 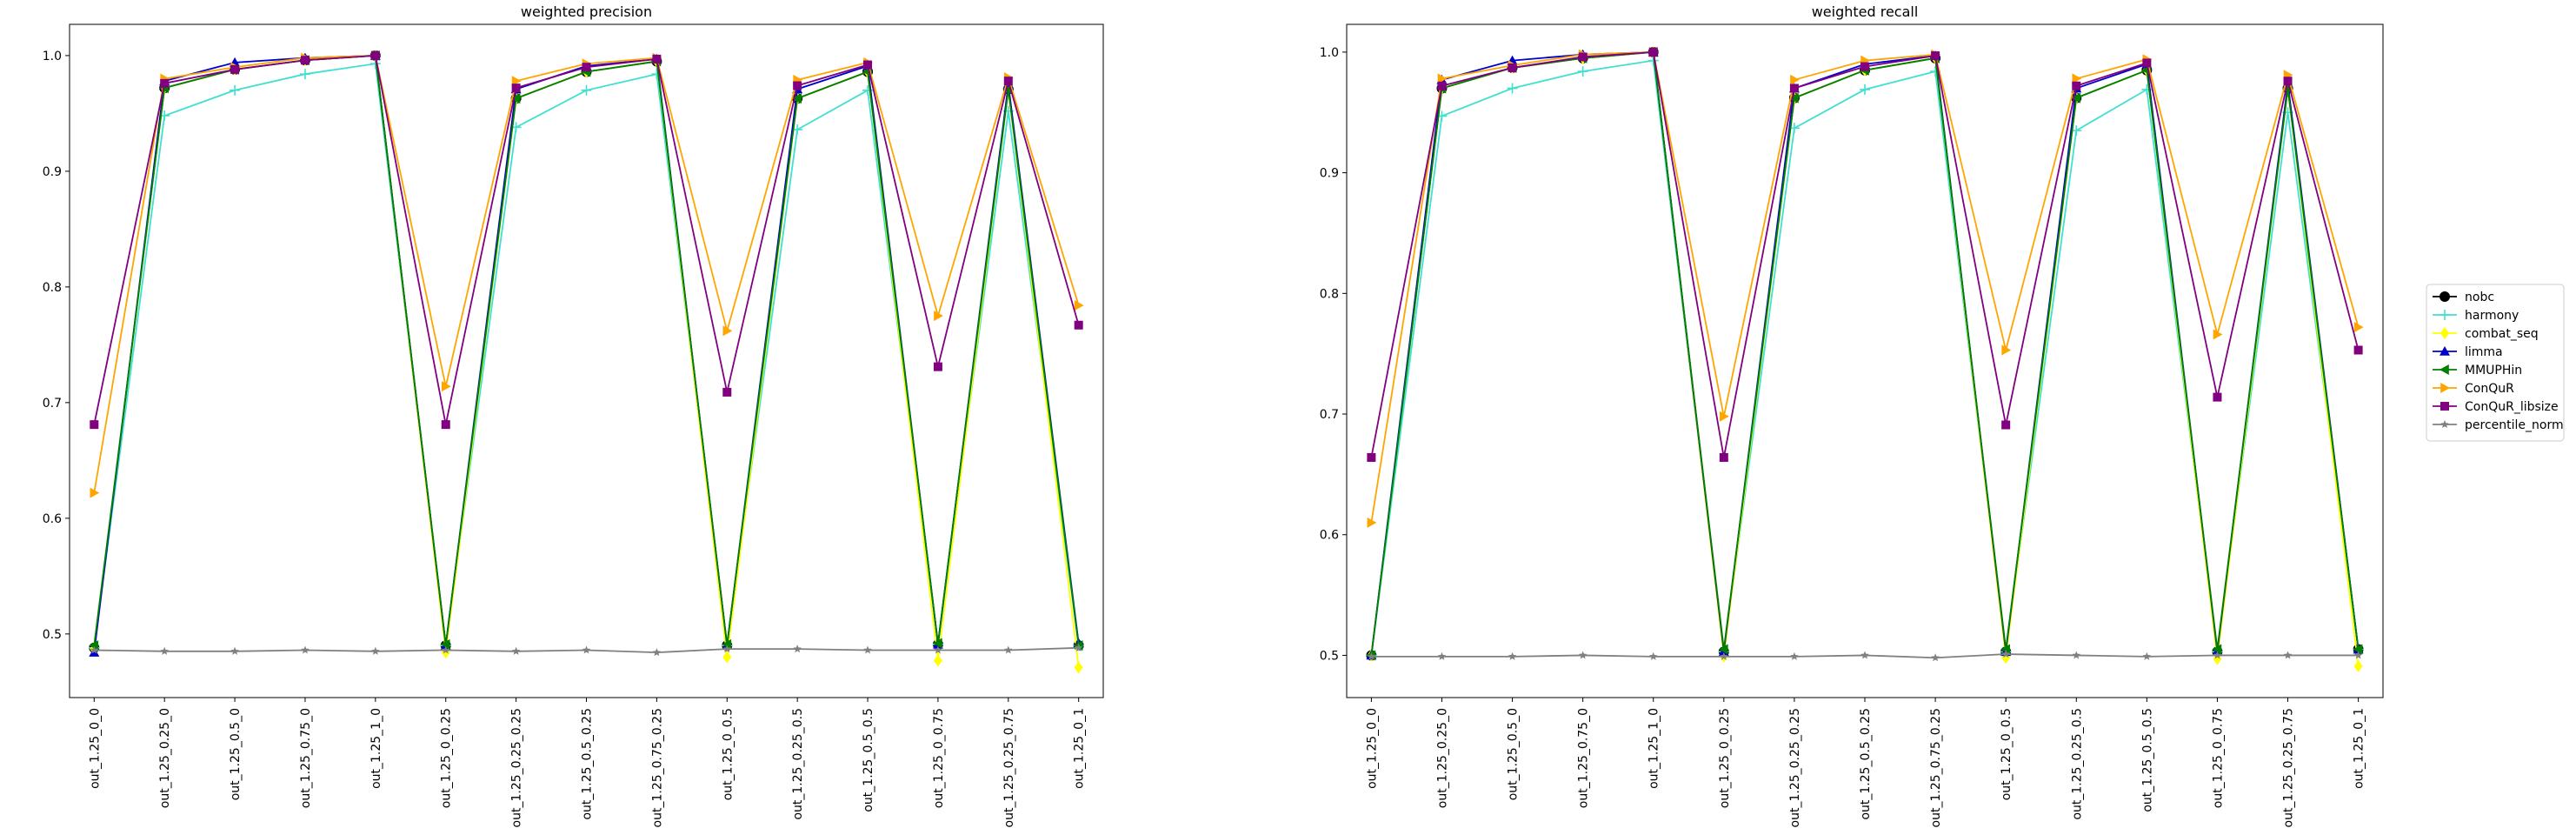 I want to click on legend-label: percentile_norm, so click(x=2514, y=425).